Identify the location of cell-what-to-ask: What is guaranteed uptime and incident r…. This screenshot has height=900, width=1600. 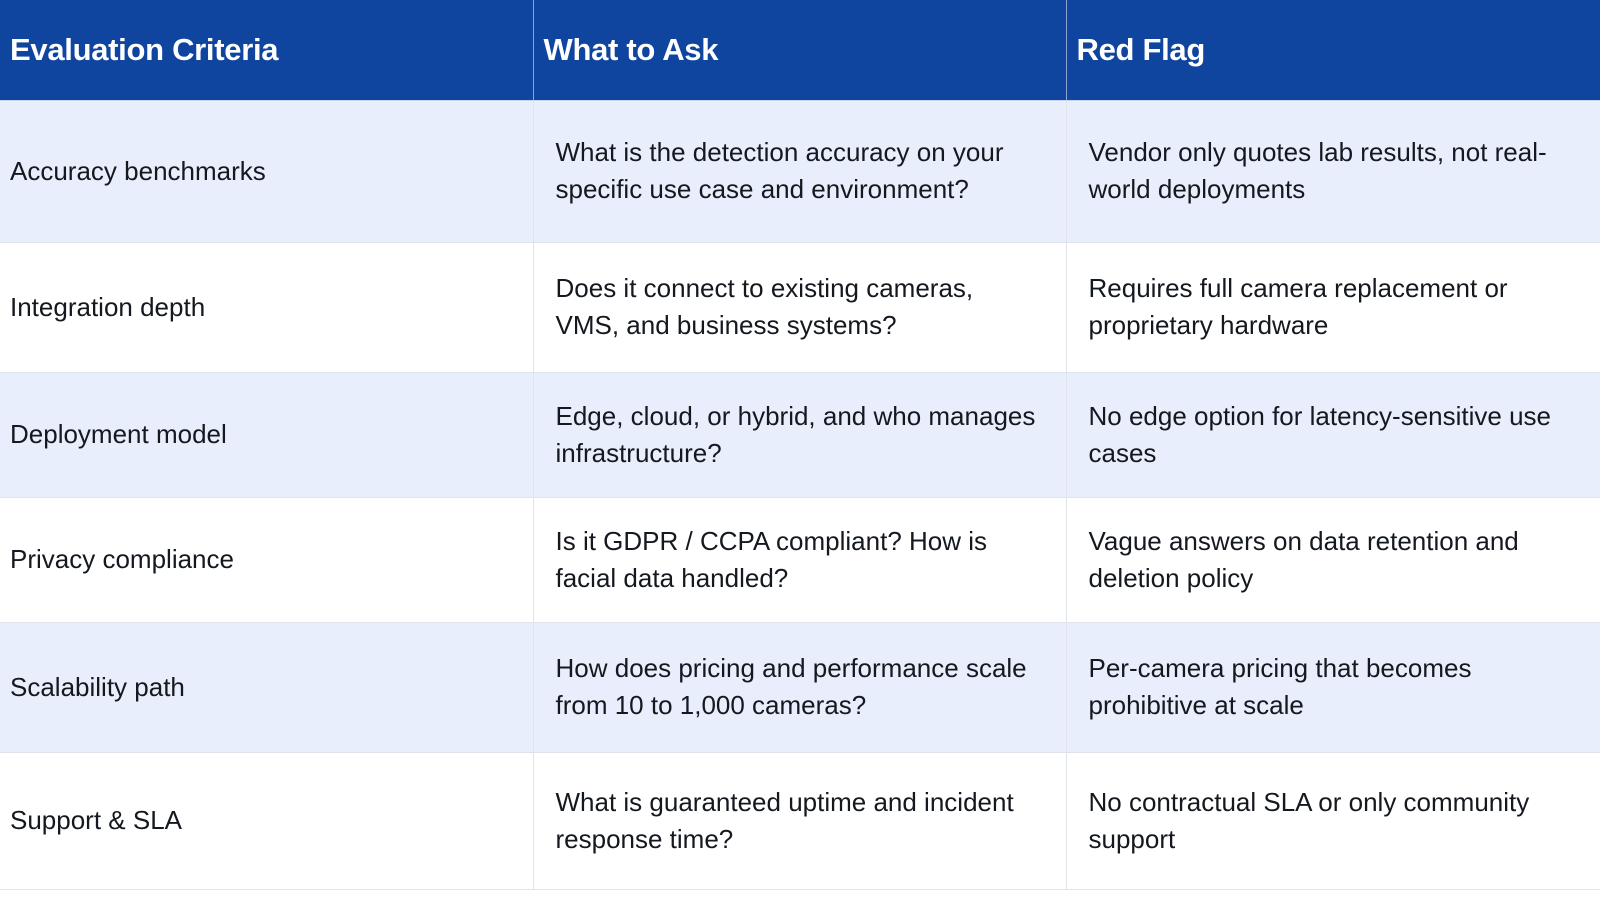
(800, 821).